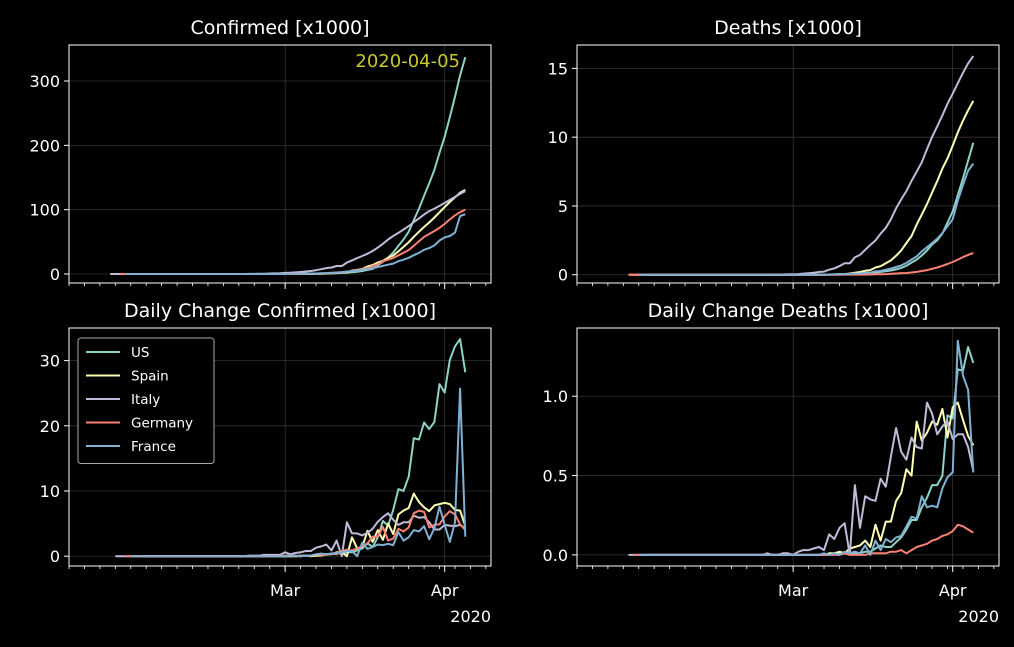 This screenshot has width=1014, height=647. Describe the element at coordinates (44, 81) in the screenshot. I see `y-tick-label: 300` at that location.